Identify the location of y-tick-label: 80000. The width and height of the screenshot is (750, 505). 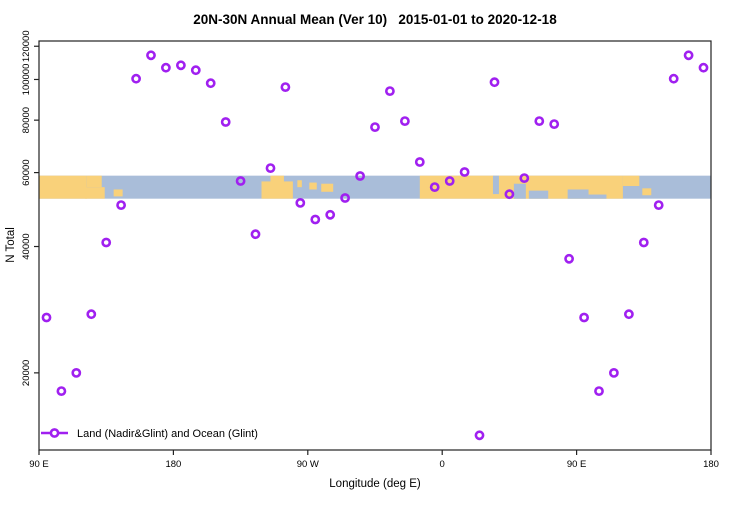
(26, 120).